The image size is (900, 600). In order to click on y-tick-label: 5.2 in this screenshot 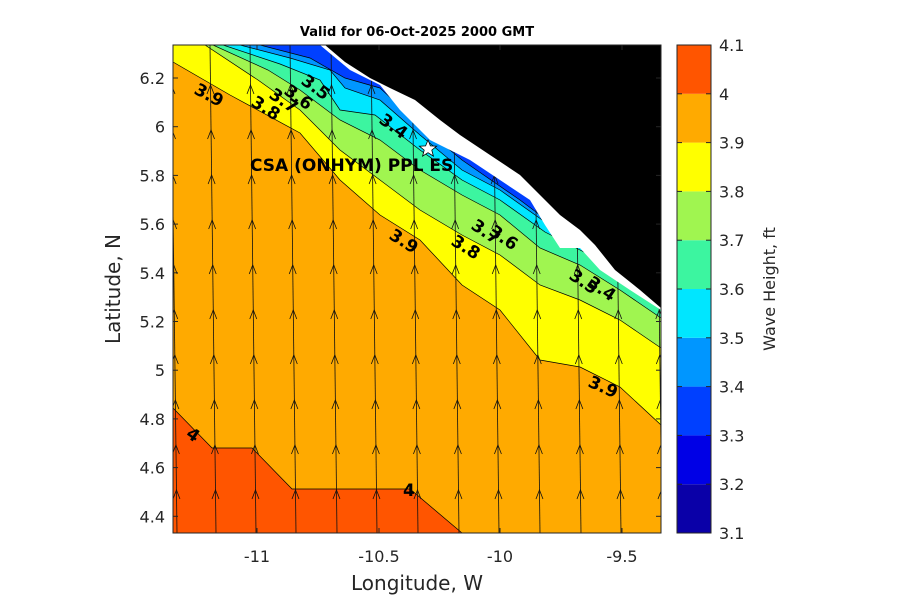, I will do `click(152, 322)`.